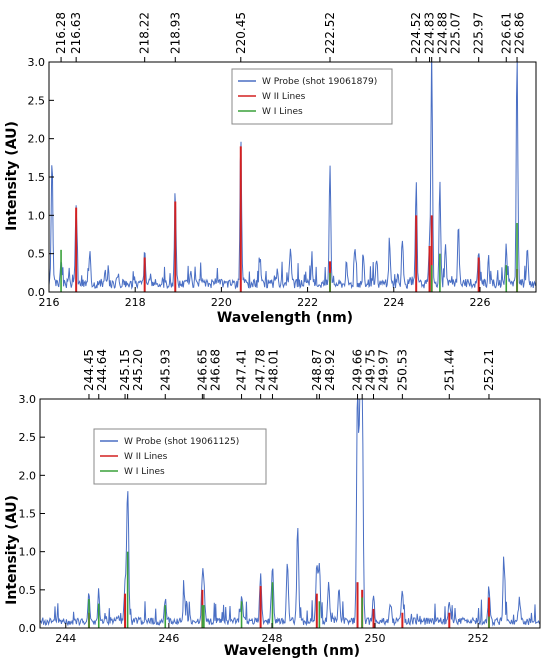  Describe the element at coordinates (307, 302) in the screenshot. I see `x-tick-label: 222` at that location.